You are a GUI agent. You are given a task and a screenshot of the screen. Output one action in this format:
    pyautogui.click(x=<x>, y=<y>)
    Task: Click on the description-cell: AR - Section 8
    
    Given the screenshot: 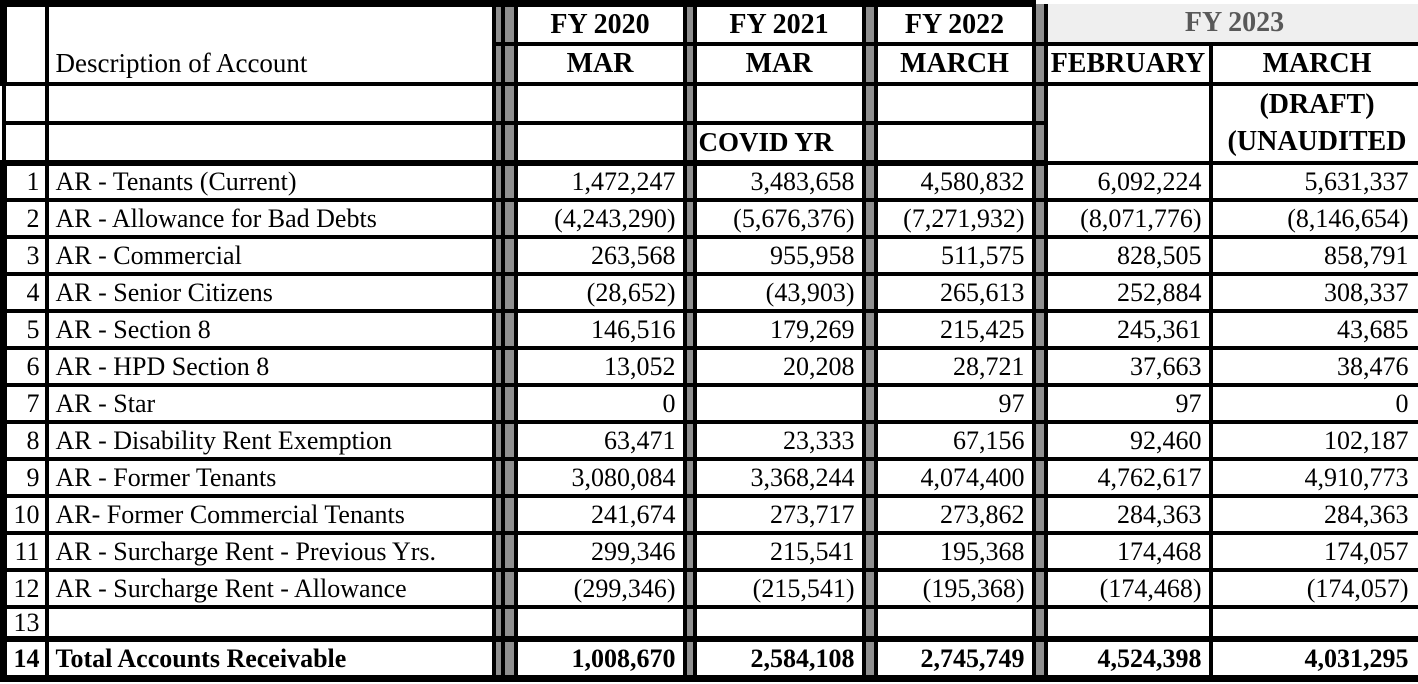 What is the action you would take?
    pyautogui.click(x=270, y=330)
    